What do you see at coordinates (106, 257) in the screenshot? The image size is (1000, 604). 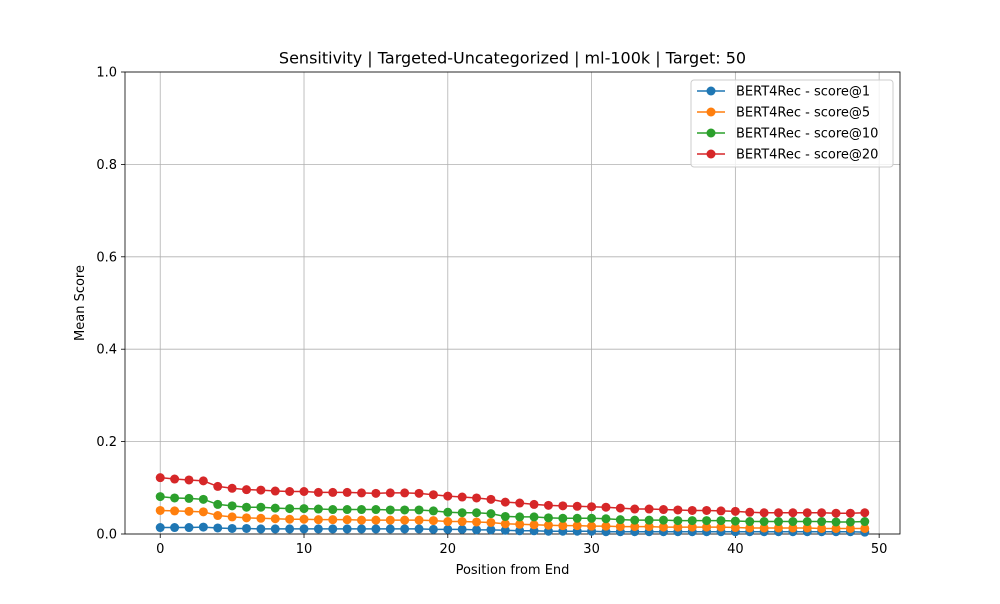 I see `y-tick-label: 0.6` at bounding box center [106, 257].